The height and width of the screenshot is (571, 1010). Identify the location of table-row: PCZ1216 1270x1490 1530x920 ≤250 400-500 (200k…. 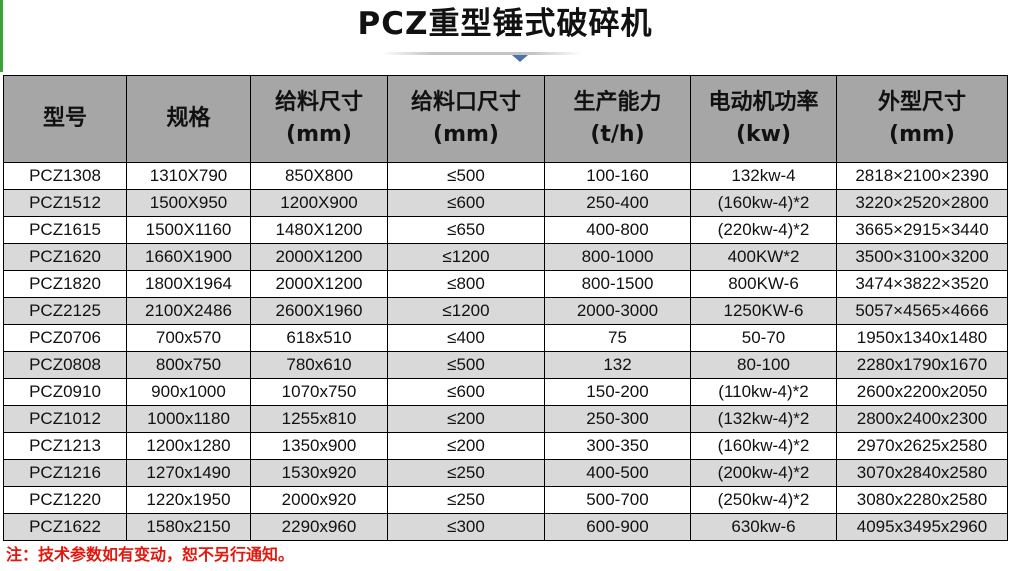
(505, 473).